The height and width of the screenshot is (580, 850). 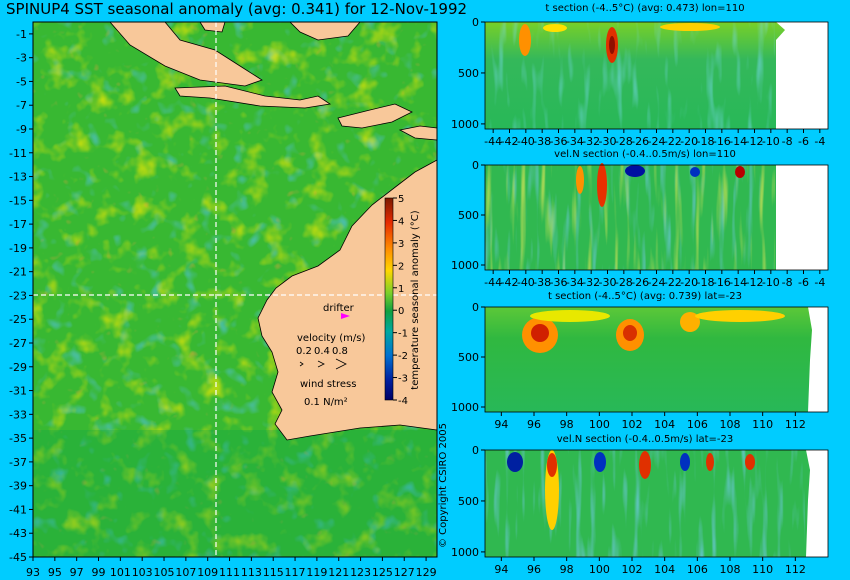 What do you see at coordinates (345, 316) in the screenshot?
I see `drifter-marker` at bounding box center [345, 316].